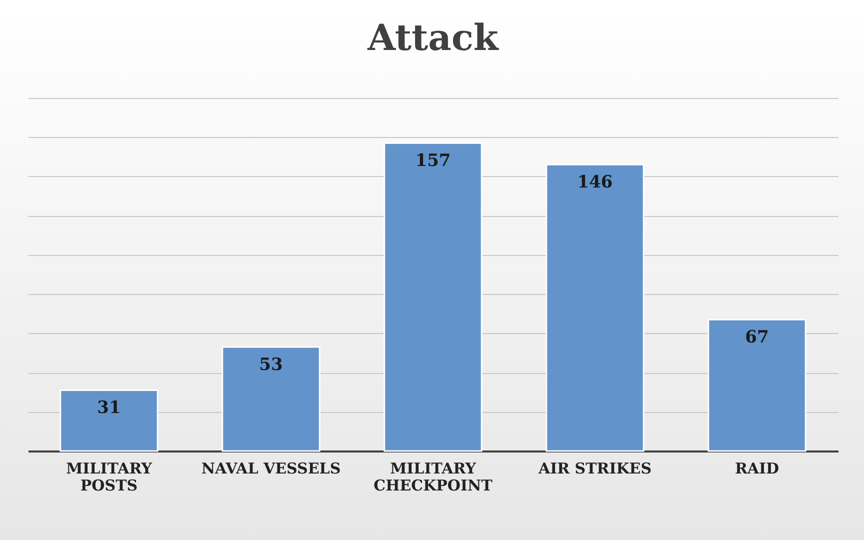 This screenshot has height=540, width=864. Describe the element at coordinates (434, 477) in the screenshot. I see `x-tick-label: MILITARY CHECKPOINT` at that location.